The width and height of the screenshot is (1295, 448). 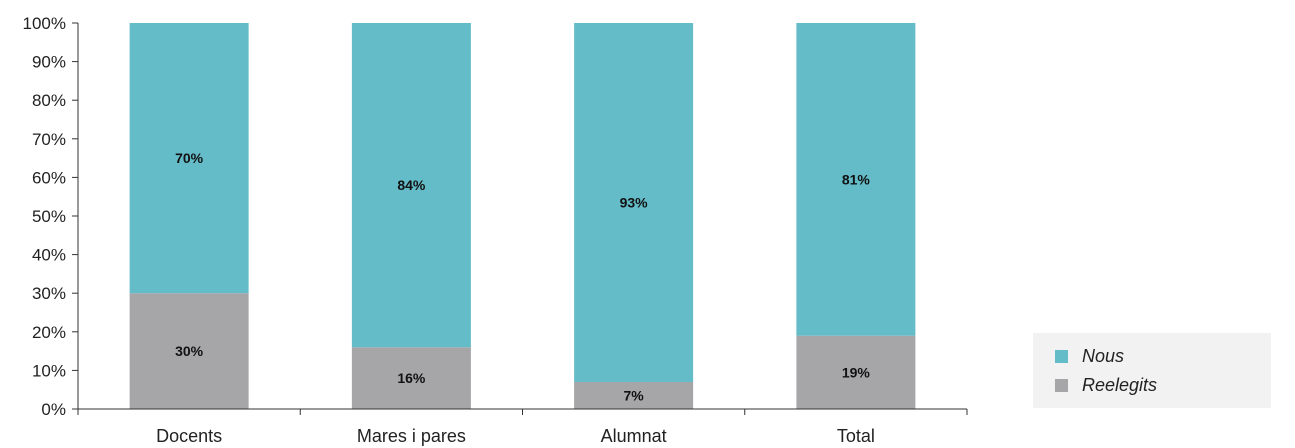 I want to click on data-label-nous-alumnat: 93%, so click(x=634, y=202).